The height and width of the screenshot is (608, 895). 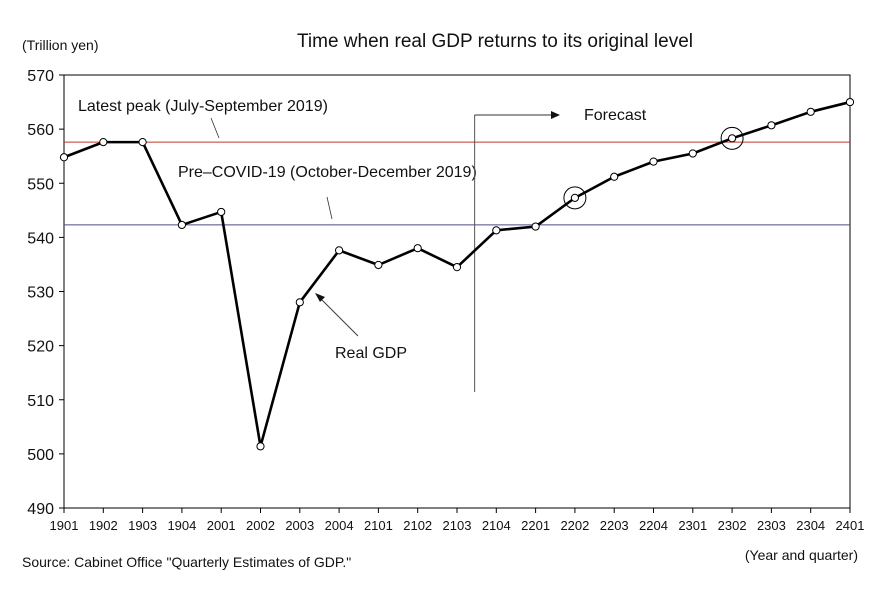 I want to click on x-tick-label: 2004, so click(x=339, y=525).